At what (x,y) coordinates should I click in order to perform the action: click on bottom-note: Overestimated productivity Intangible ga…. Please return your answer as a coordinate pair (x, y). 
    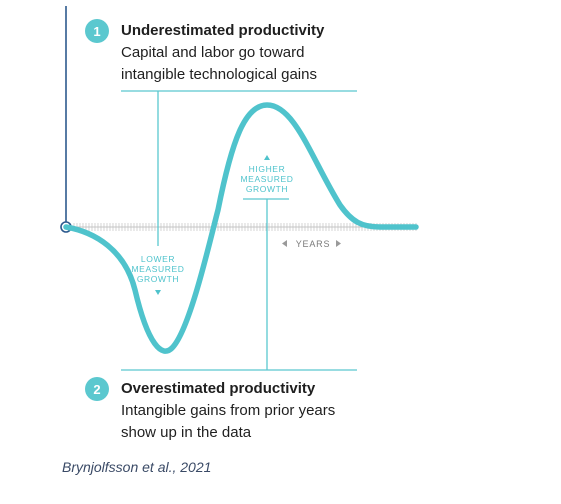
    Looking at the image, I should click on (228, 411).